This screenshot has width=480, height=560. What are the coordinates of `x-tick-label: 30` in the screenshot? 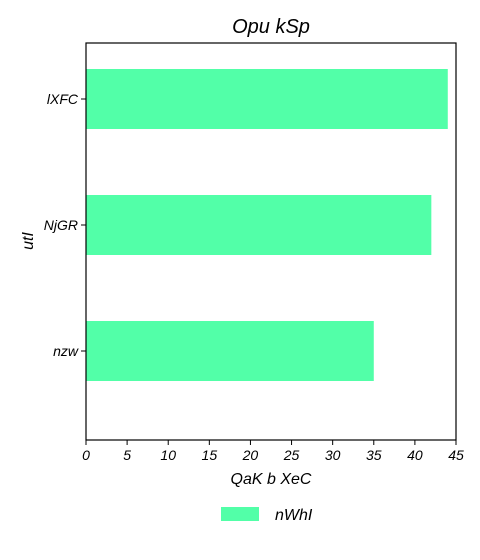 It's located at (333, 455).